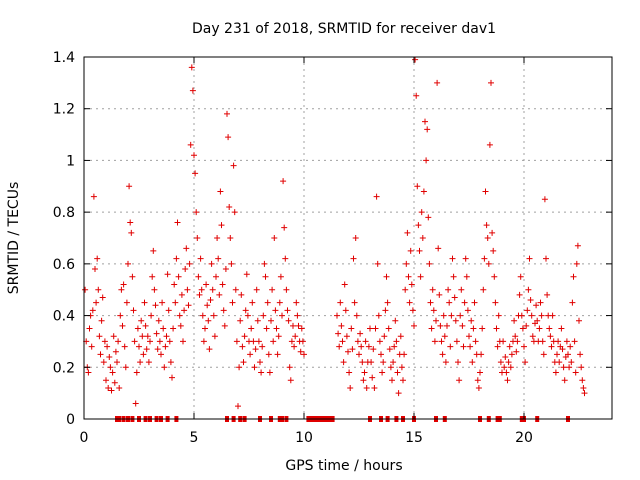 The height and width of the screenshot is (480, 640). Describe the element at coordinates (194, 438) in the screenshot. I see `x-tick-label: 5` at that location.